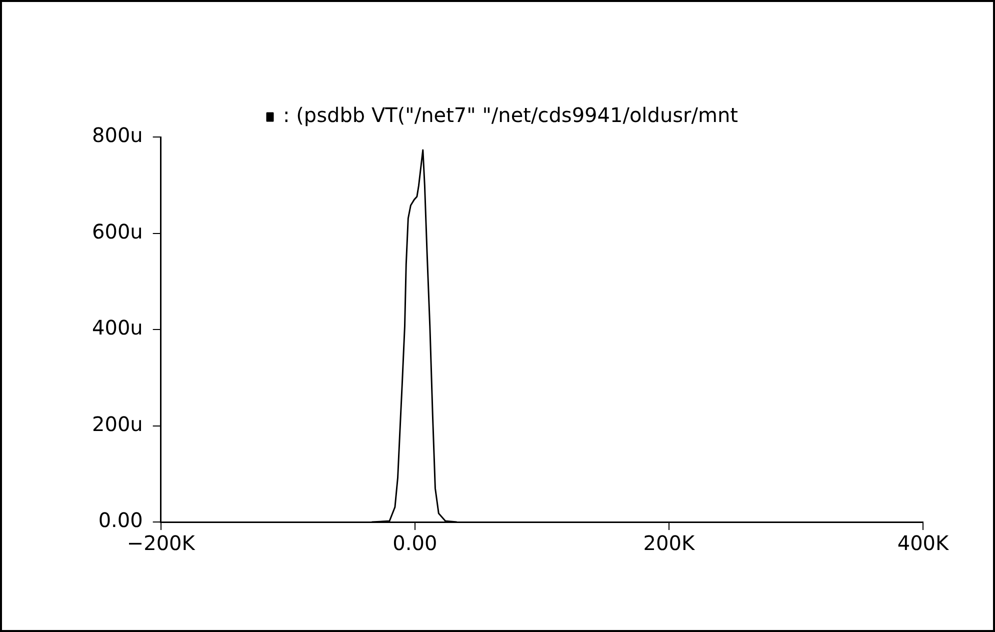 The width and height of the screenshot is (995, 632). What do you see at coordinates (161, 543) in the screenshot?
I see `x-tick-label: −200K` at bounding box center [161, 543].